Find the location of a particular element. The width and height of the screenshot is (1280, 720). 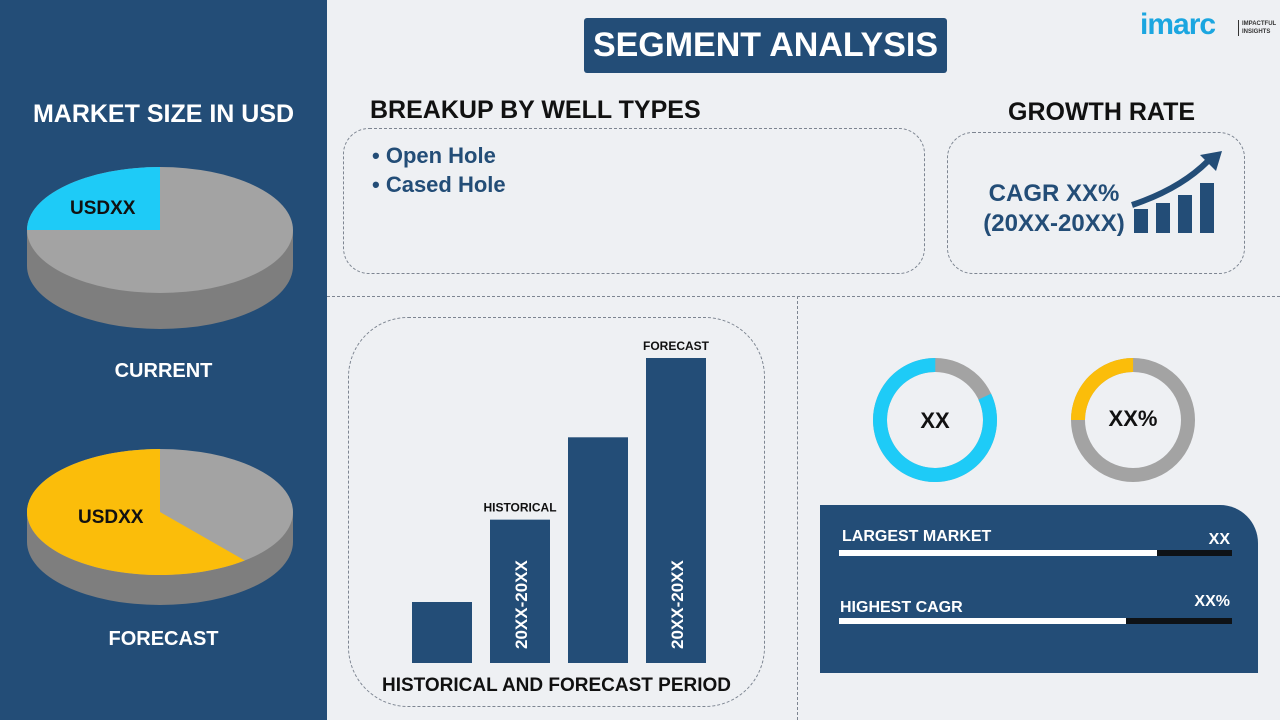

bar-annotation: HISTORICAL is located at coordinates (519, 508).